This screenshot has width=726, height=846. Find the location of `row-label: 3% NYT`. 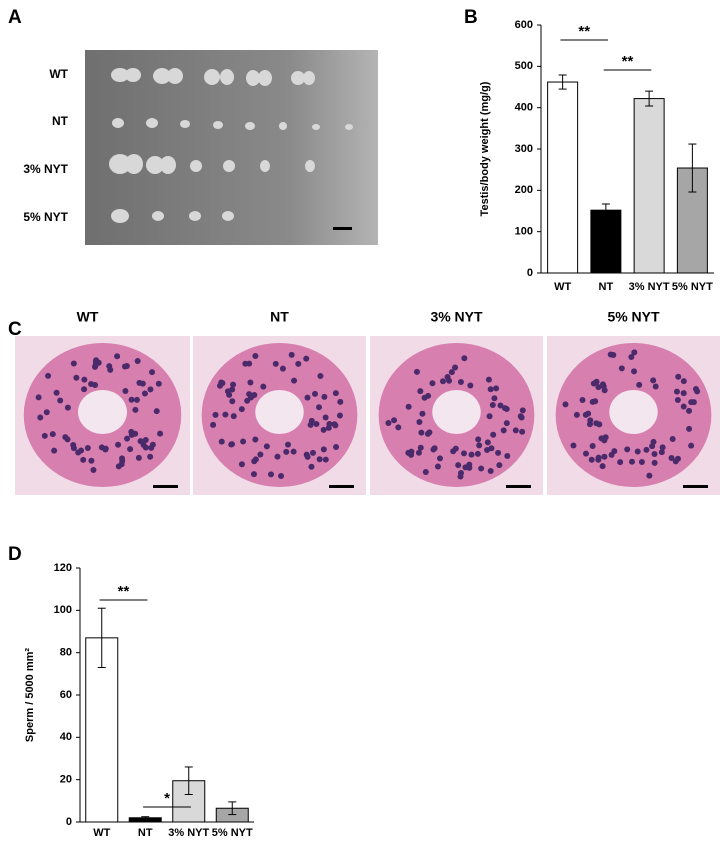

row-label: 3% NYT is located at coordinates (45, 169).